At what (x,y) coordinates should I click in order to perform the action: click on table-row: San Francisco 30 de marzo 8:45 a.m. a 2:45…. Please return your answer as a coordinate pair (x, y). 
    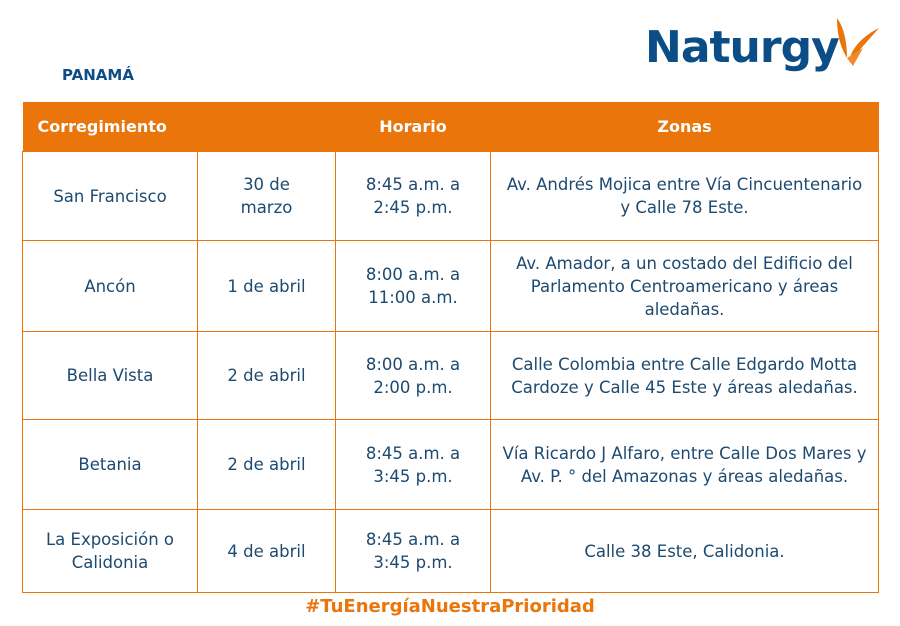
    Looking at the image, I should click on (450, 196).